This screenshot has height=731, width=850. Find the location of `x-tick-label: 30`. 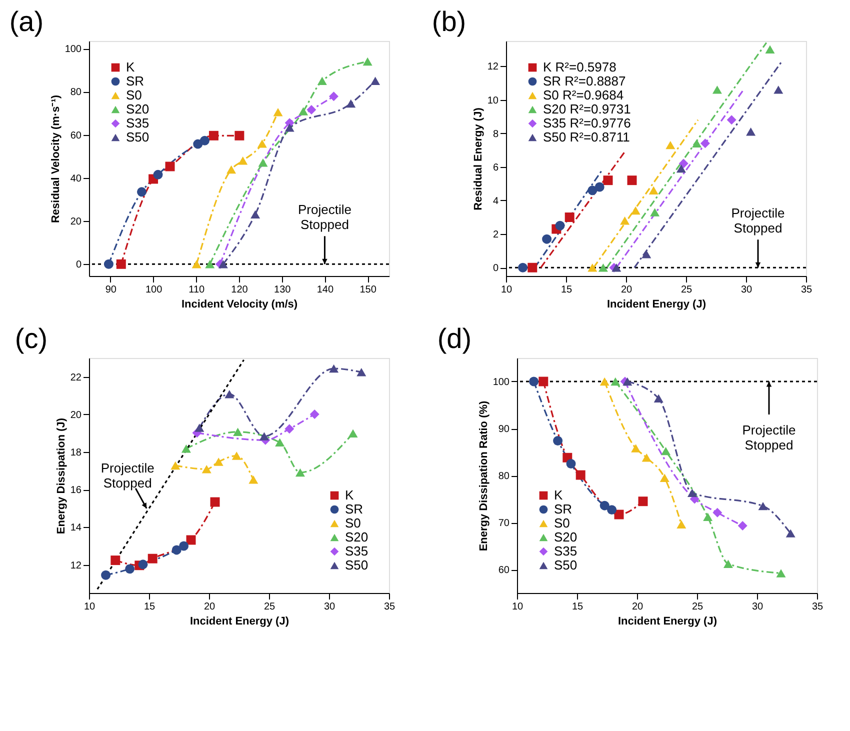

x-tick-label: 30 is located at coordinates (746, 290).